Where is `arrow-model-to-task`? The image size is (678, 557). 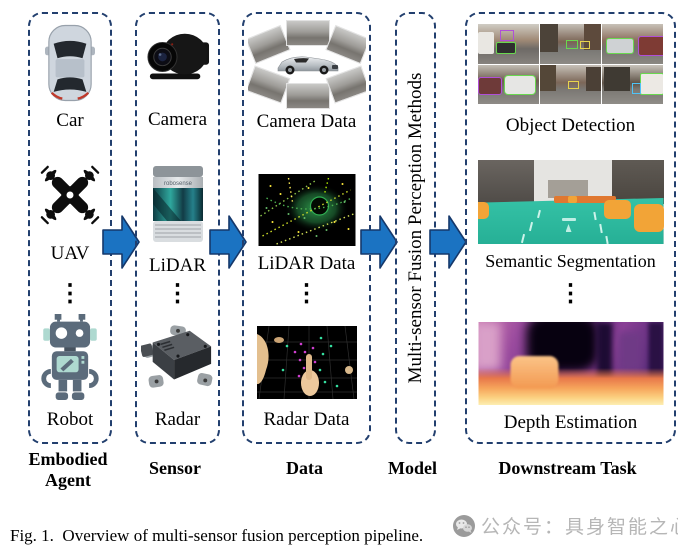
arrow-model-to-task is located at coordinates (448, 242).